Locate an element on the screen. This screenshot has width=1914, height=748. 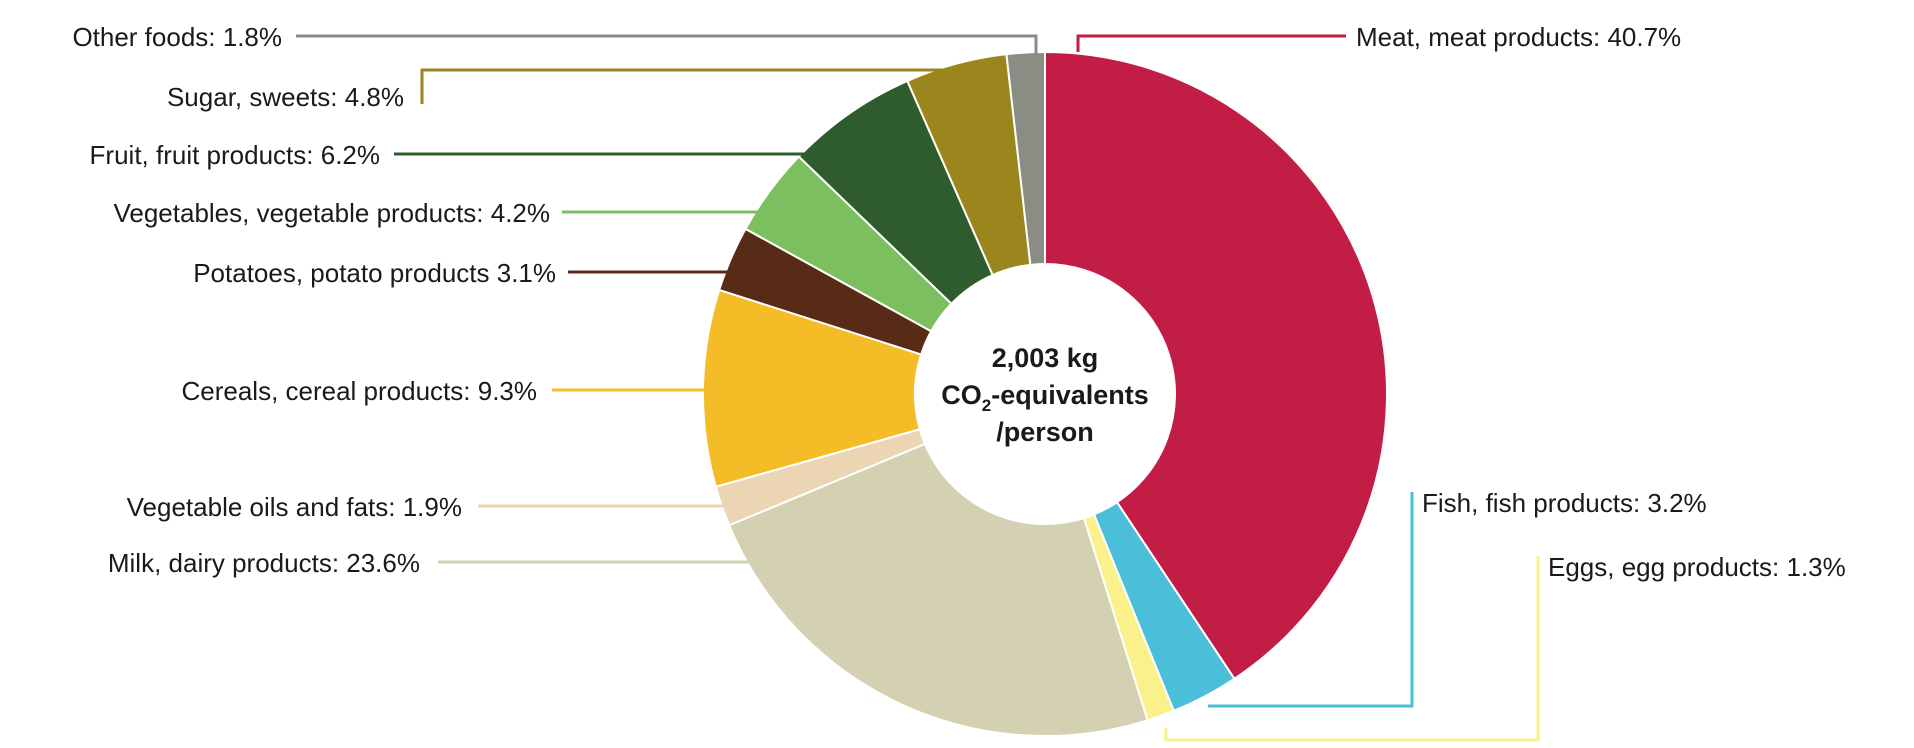
slice-label: Other foods: 1.8% is located at coordinates (177, 37).